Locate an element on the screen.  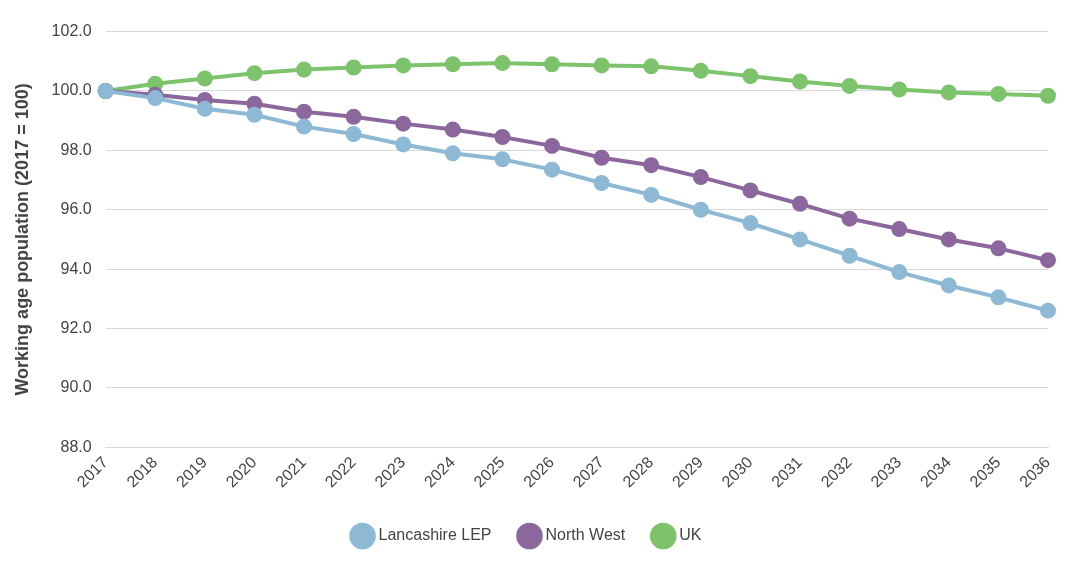
legend-label: Lancashire LEP is located at coordinates (435, 535).